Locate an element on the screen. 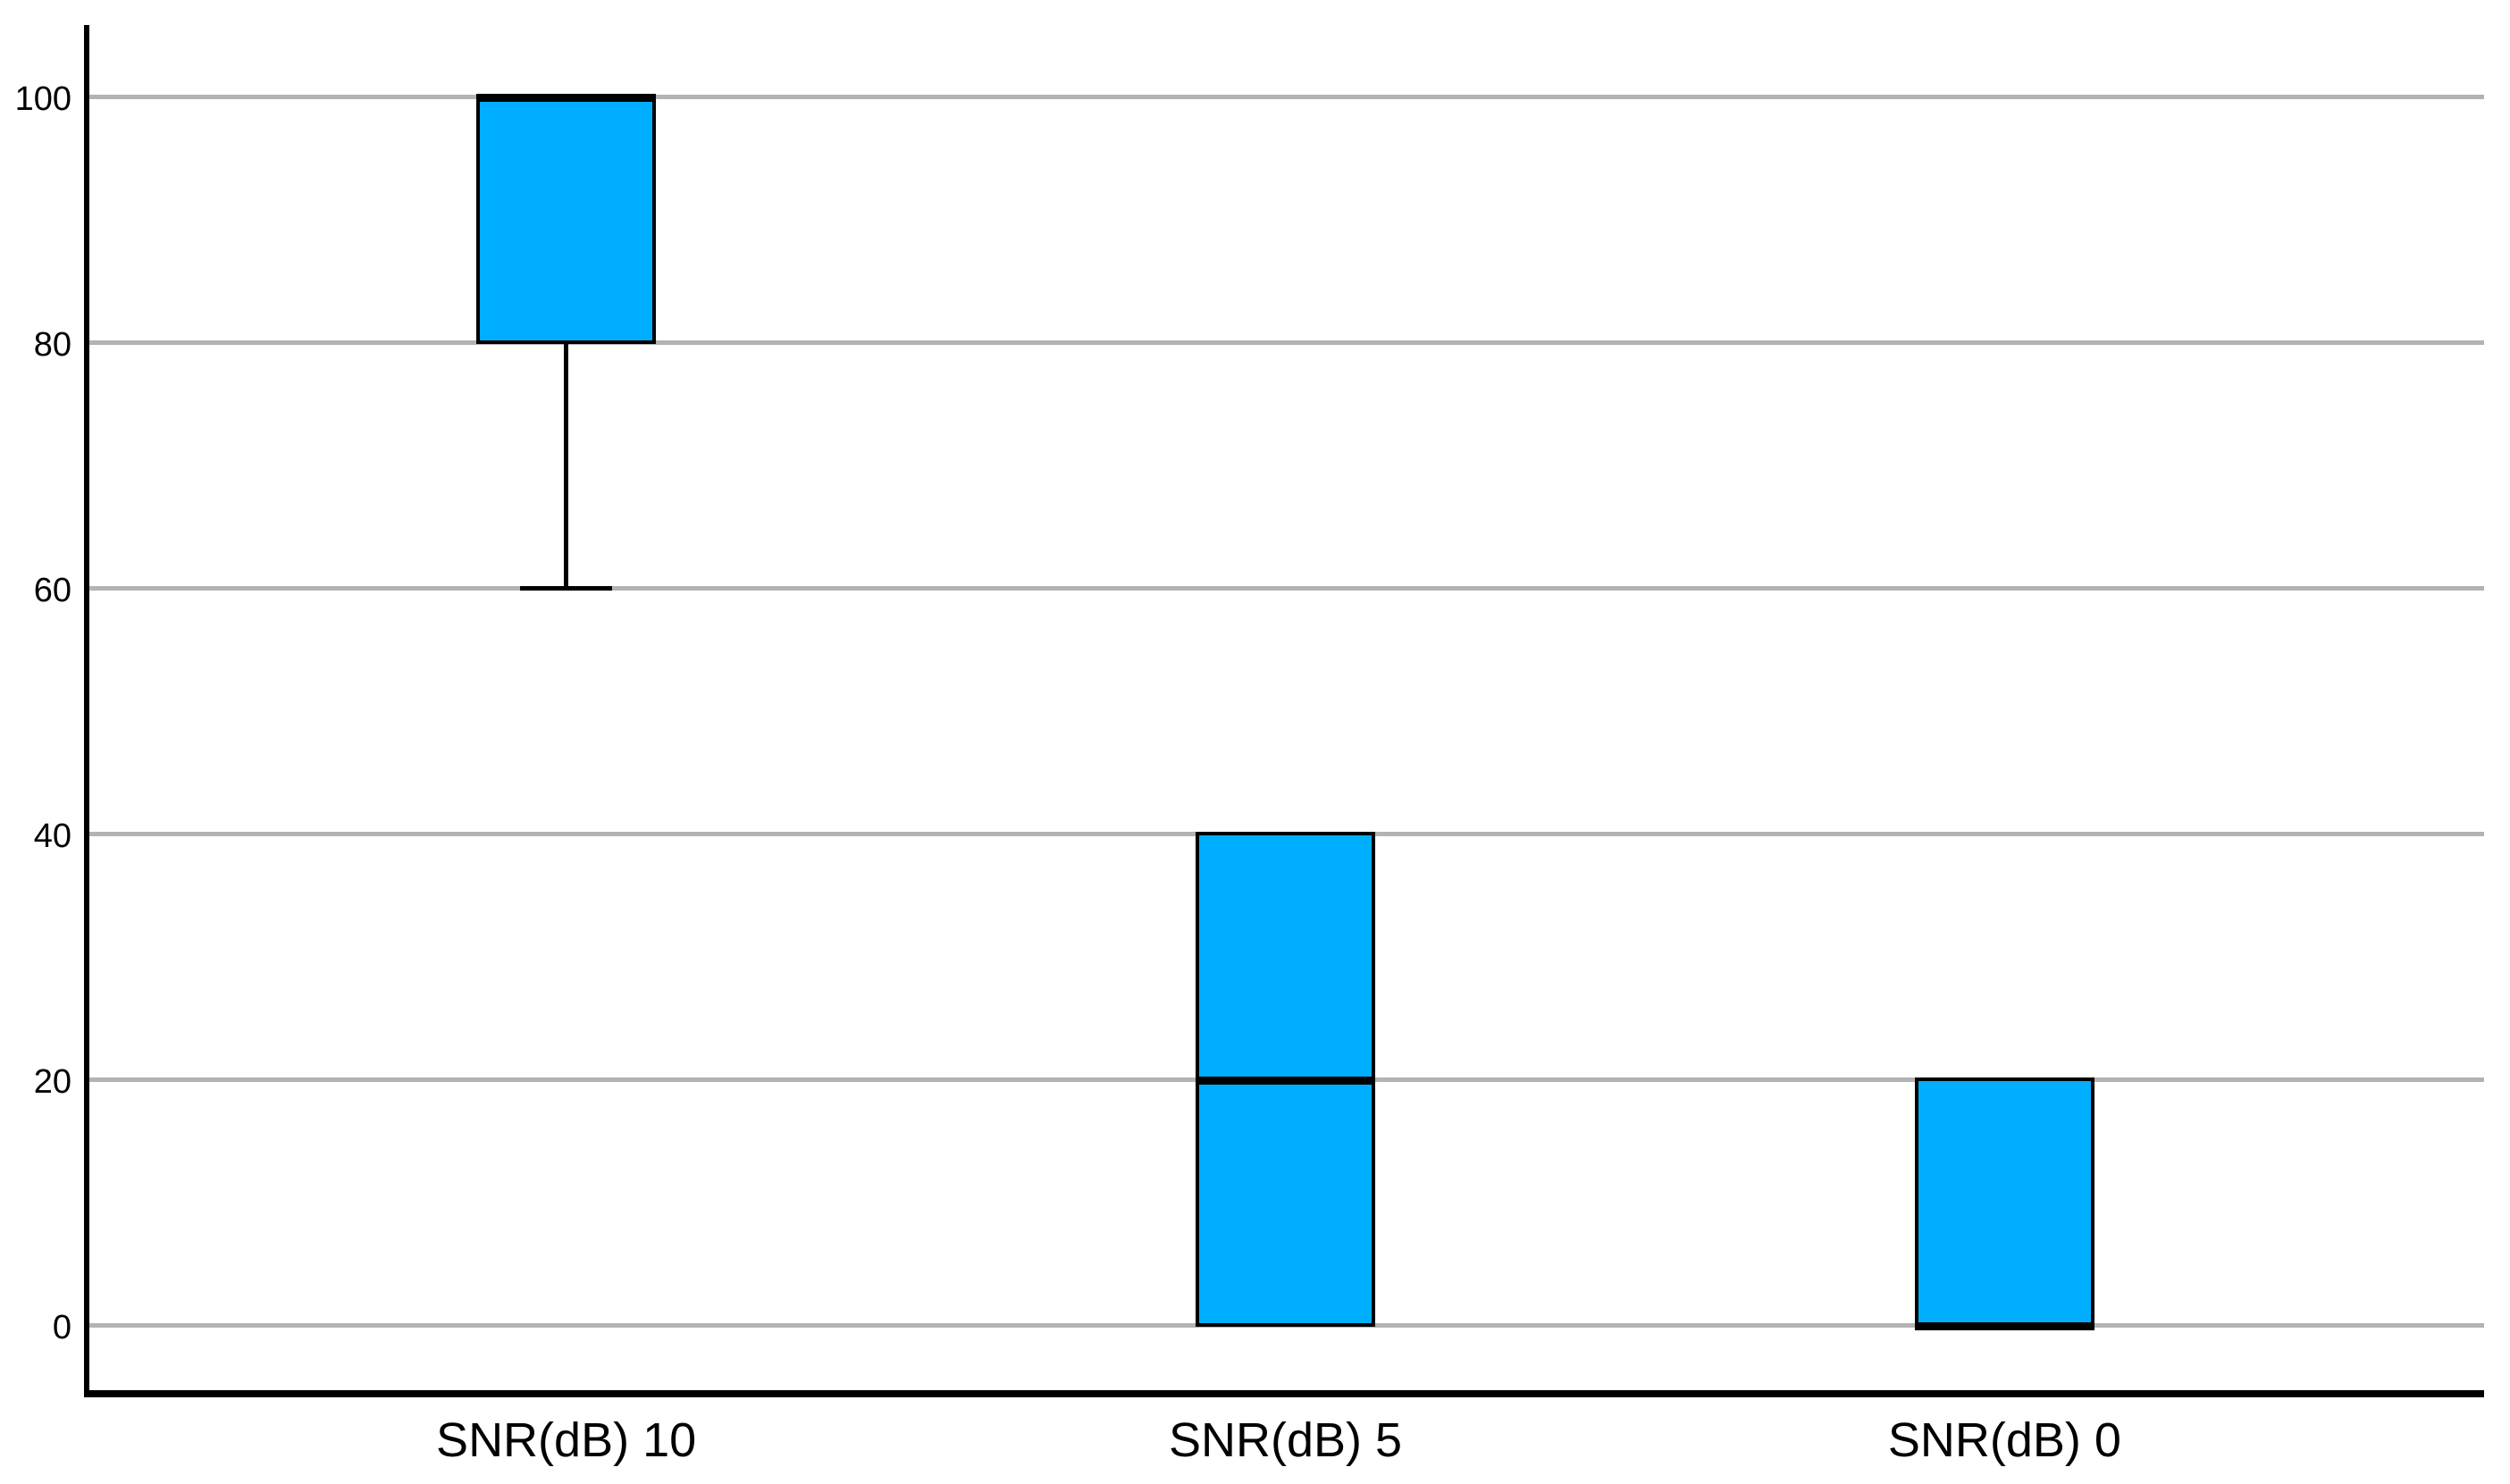 This screenshot has height=1484, width=2510. y-axis-line is located at coordinates (86, 711).